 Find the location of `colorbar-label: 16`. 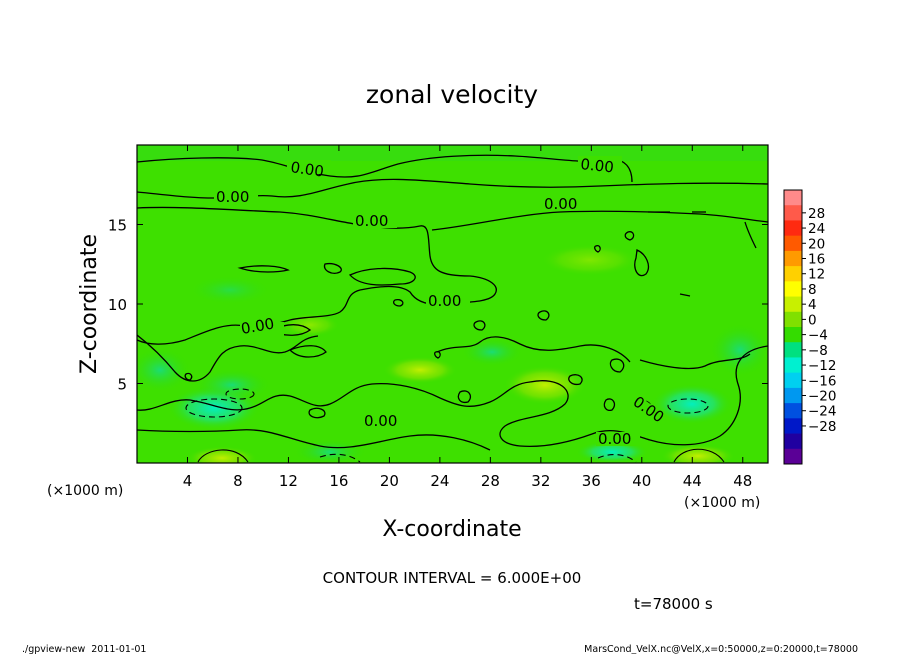

colorbar-label: 16 is located at coordinates (816, 260).